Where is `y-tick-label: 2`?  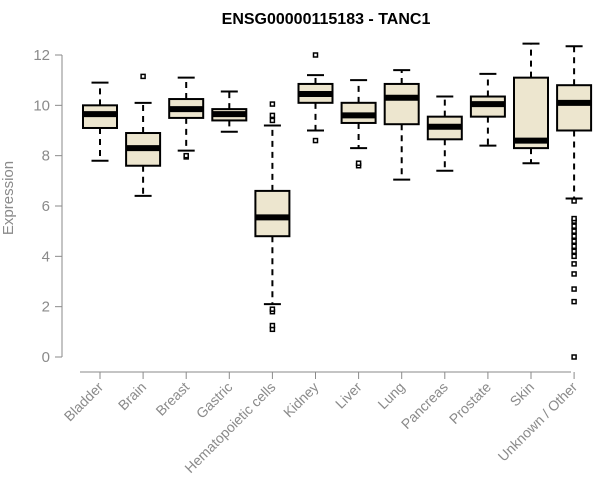 y-tick-label: 2 is located at coordinates (46, 307).